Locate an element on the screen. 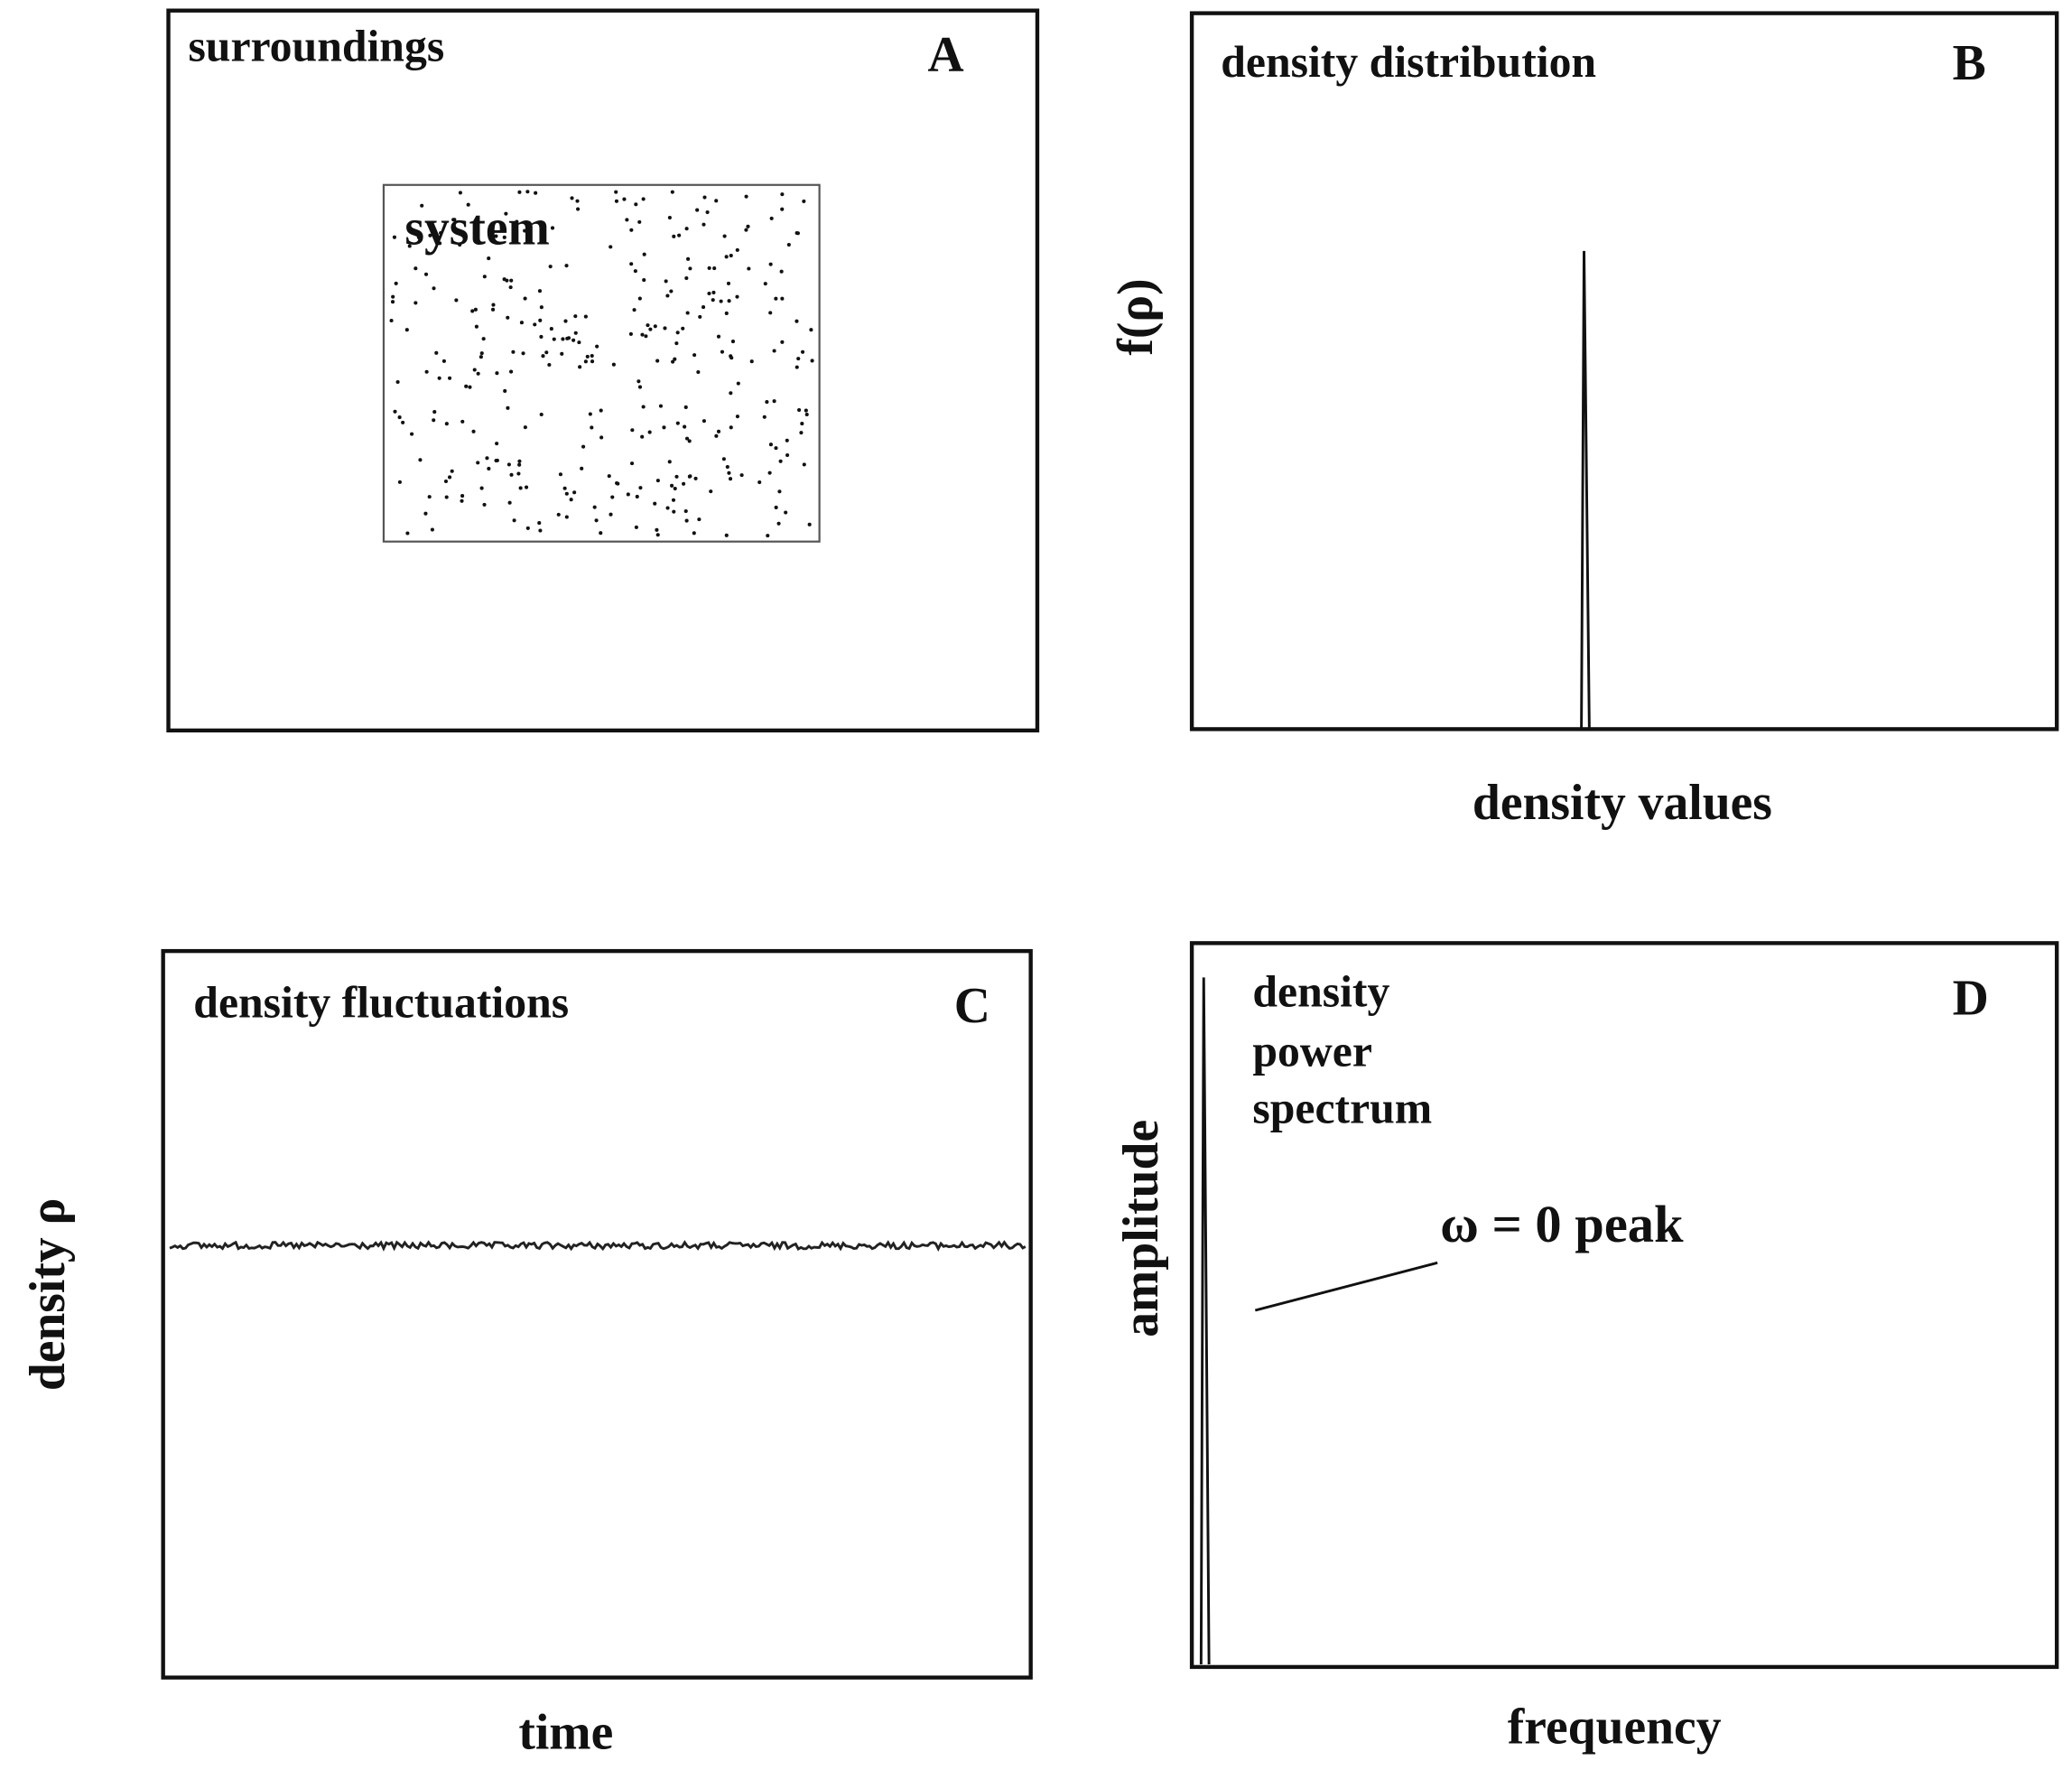 The width and height of the screenshot is (2072, 1770). panel-title: surroundings is located at coordinates (316, 45).